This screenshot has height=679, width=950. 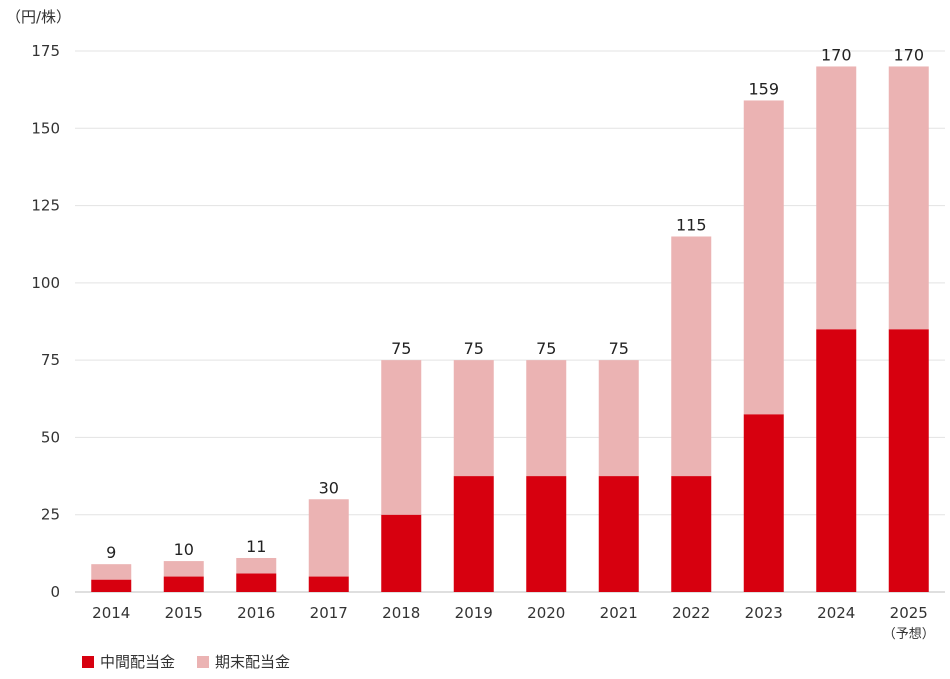 I want to click on total-label: 10, so click(x=184, y=549).